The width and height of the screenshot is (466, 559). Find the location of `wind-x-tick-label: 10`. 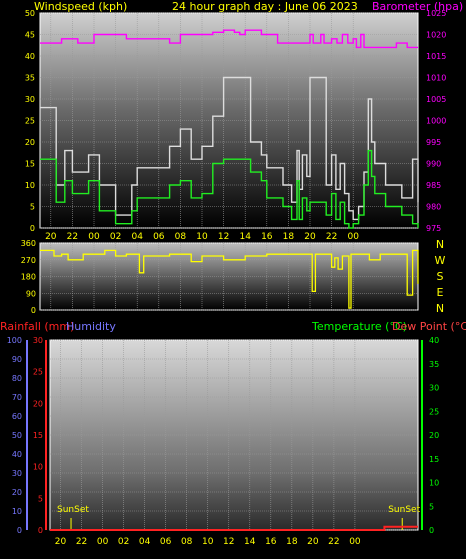

wind-x-tick-label: 10 is located at coordinates (202, 237).